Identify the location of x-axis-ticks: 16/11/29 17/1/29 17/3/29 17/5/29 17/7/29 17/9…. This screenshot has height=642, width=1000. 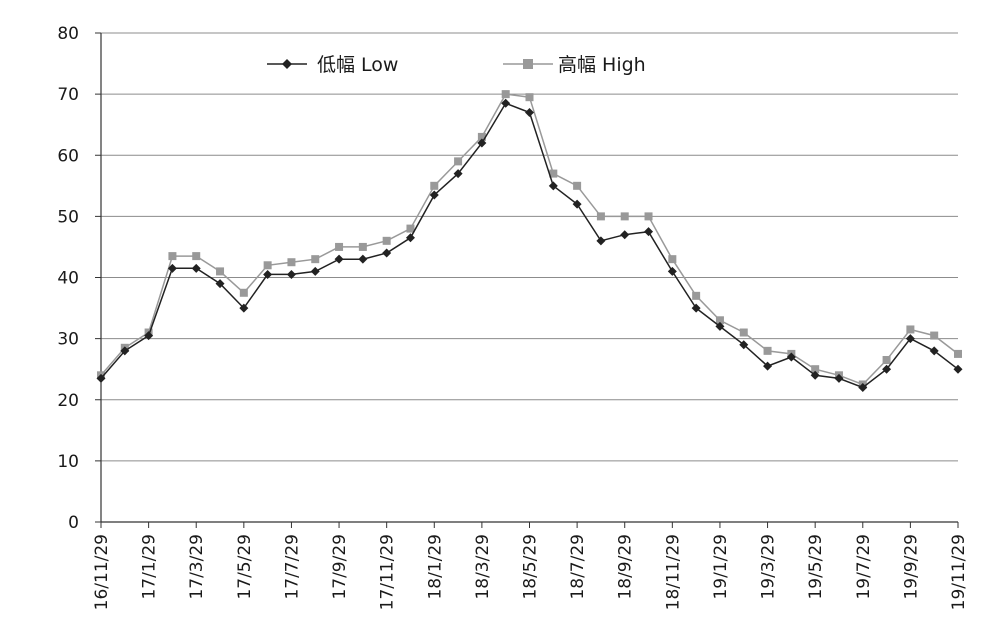
(530, 566).